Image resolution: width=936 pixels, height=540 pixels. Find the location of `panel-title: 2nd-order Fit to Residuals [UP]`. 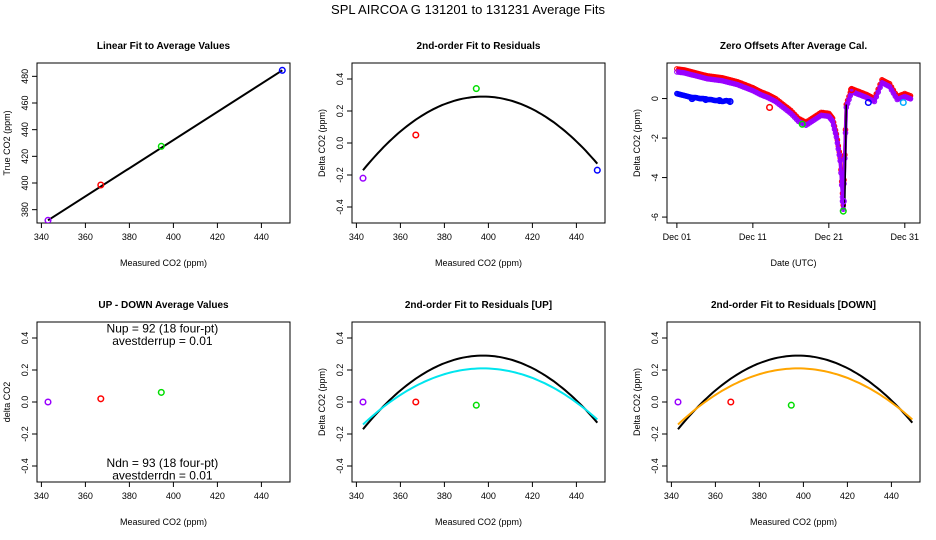

panel-title: 2nd-order Fit to Residuals [UP] is located at coordinates (478, 305).